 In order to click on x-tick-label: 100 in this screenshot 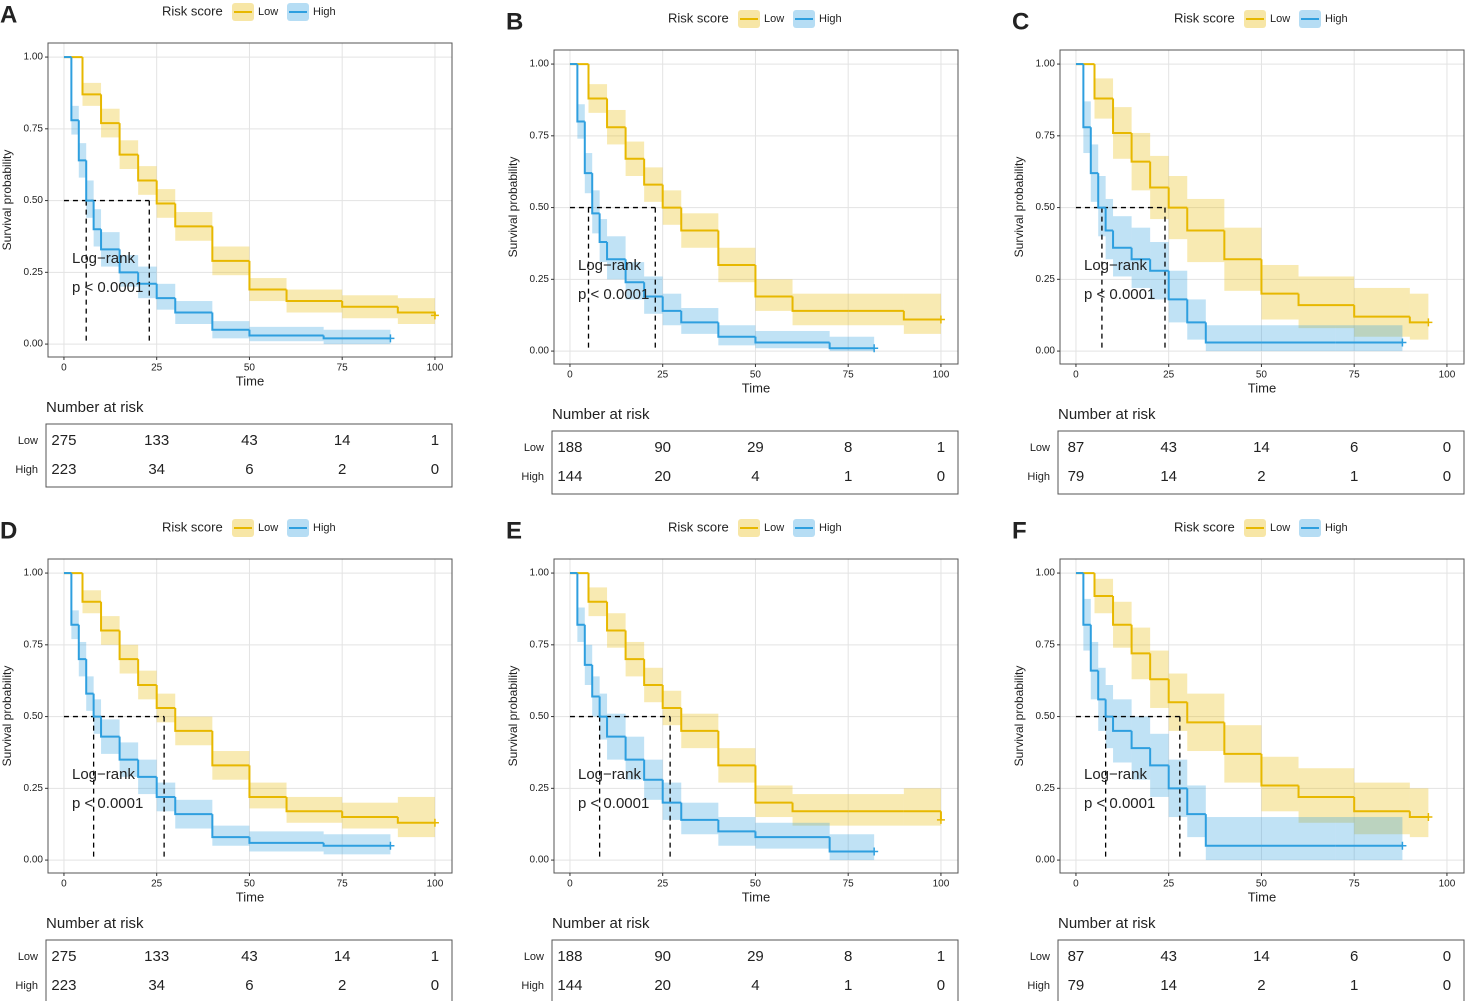, I will do `click(941, 375)`.